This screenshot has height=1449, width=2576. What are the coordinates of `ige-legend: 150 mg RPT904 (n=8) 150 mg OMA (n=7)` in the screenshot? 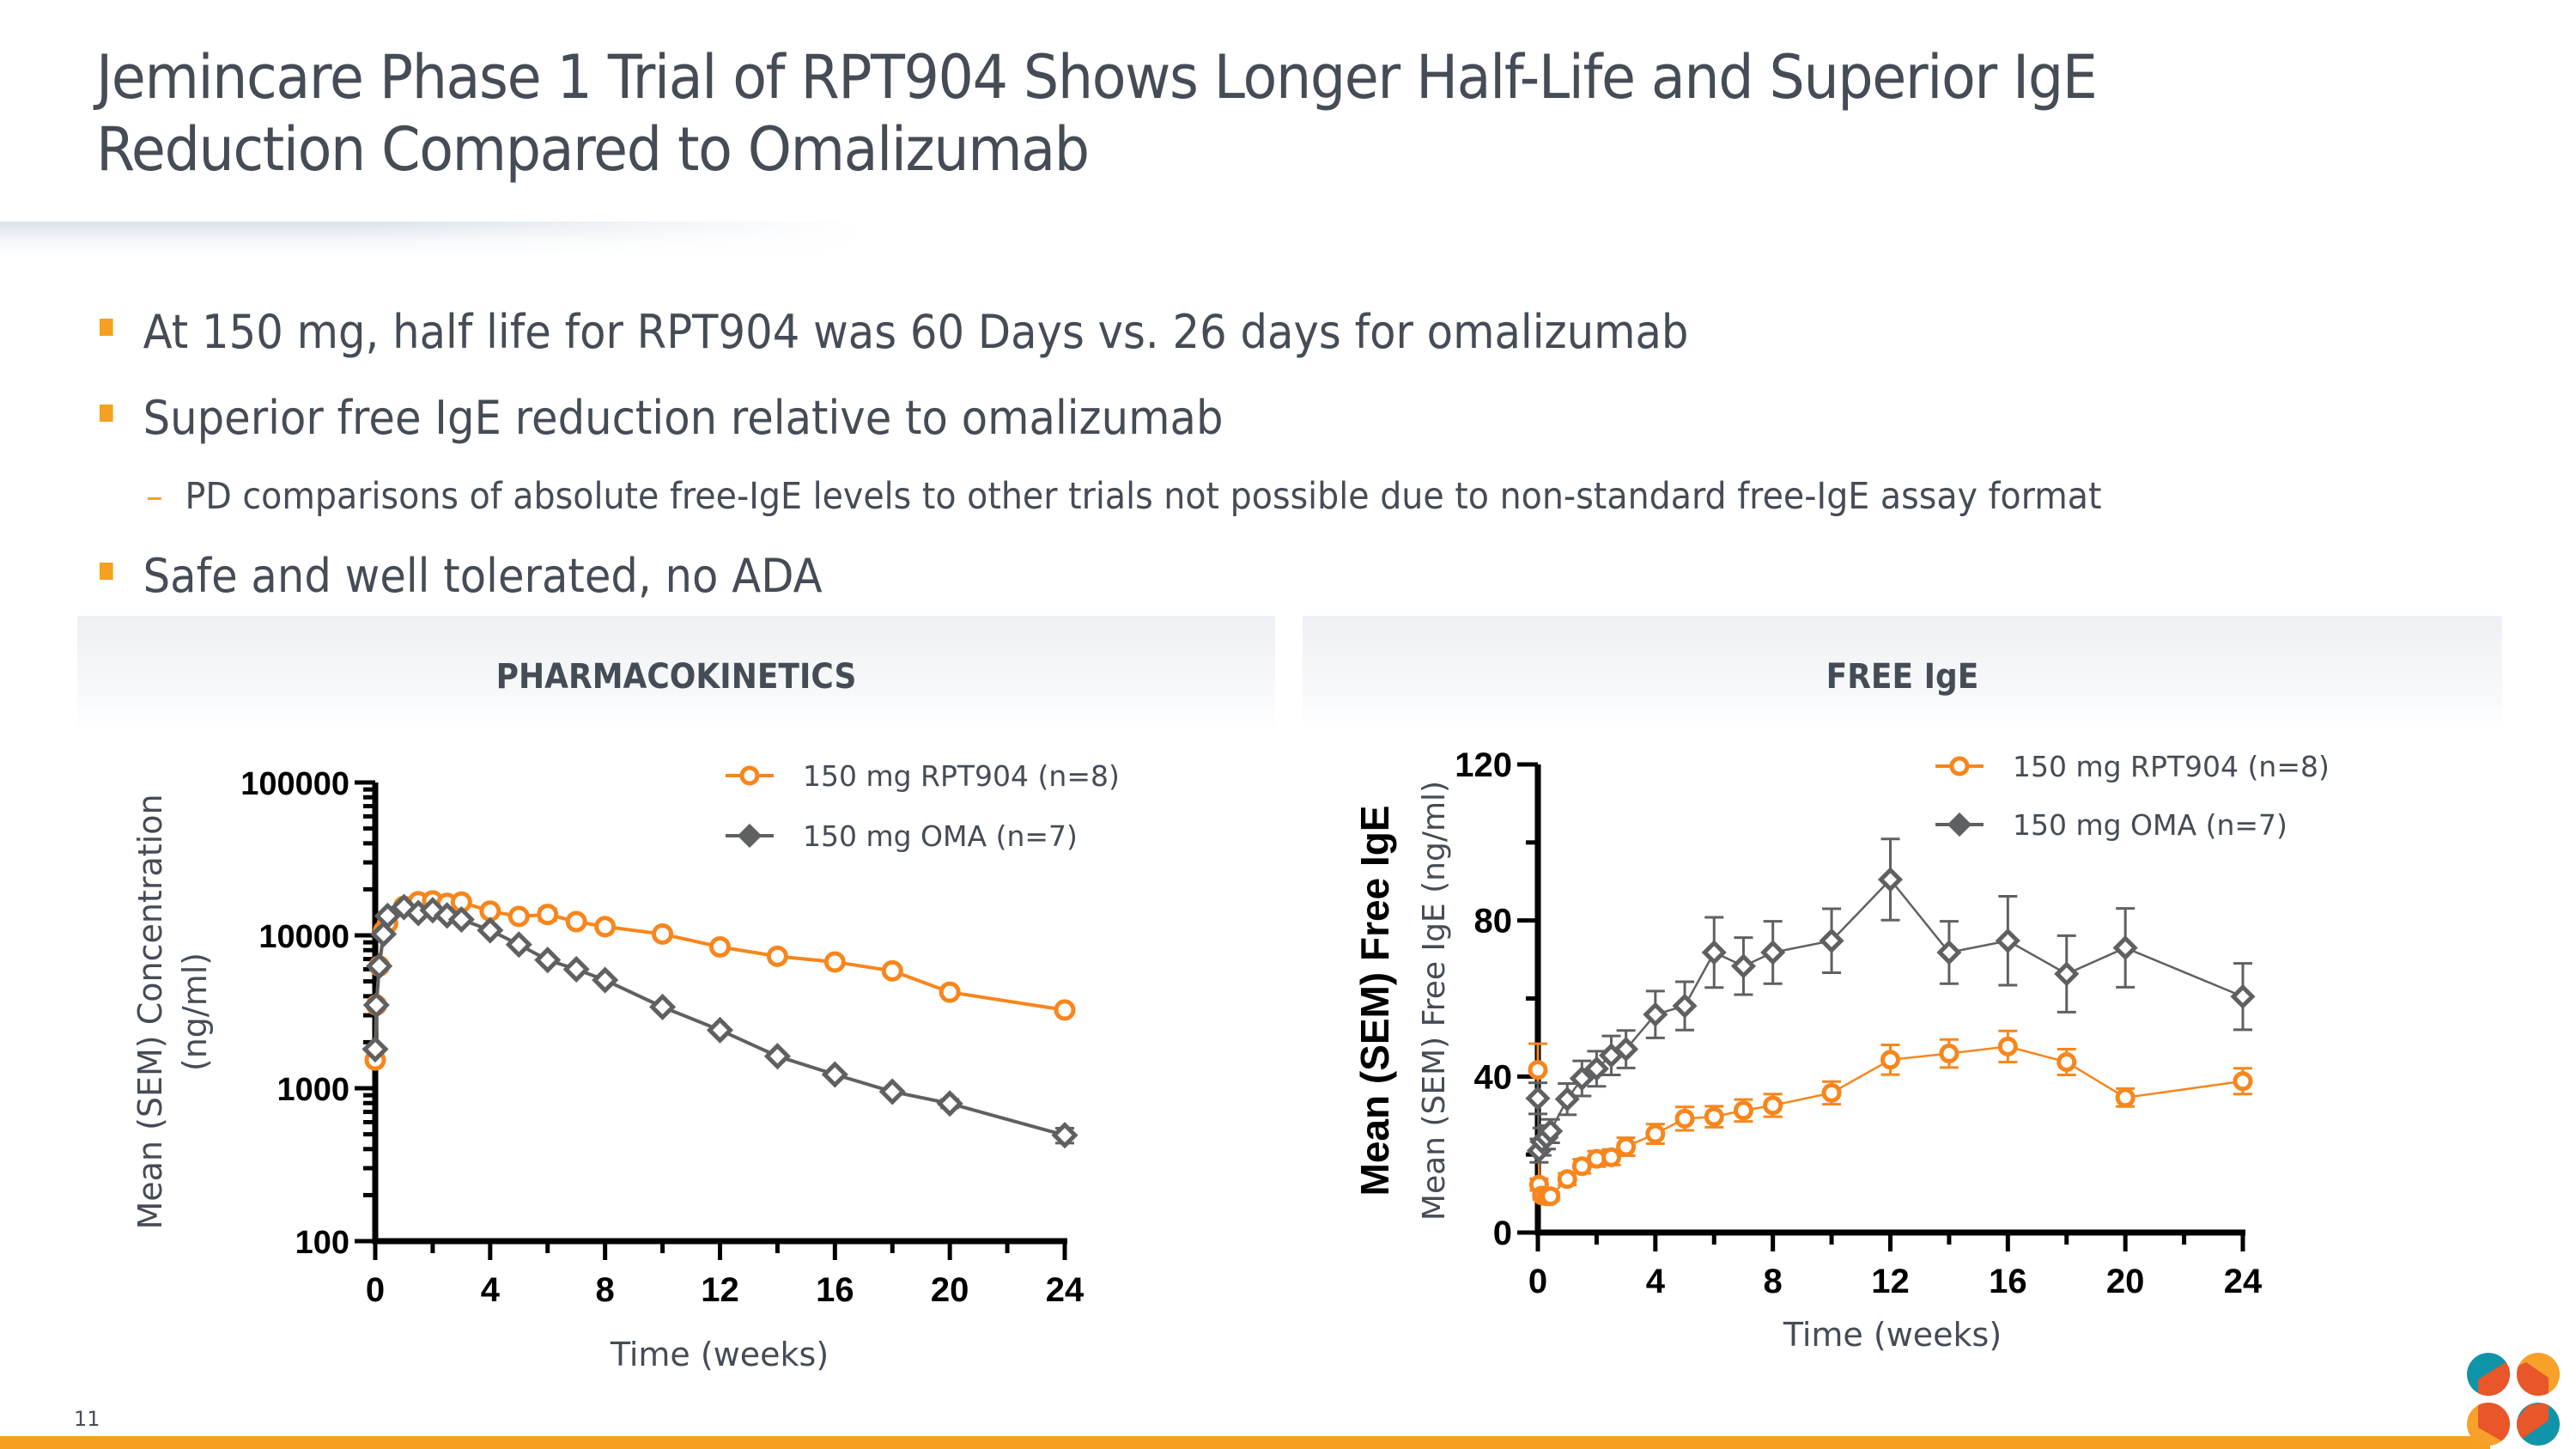 It's located at (2133, 796).